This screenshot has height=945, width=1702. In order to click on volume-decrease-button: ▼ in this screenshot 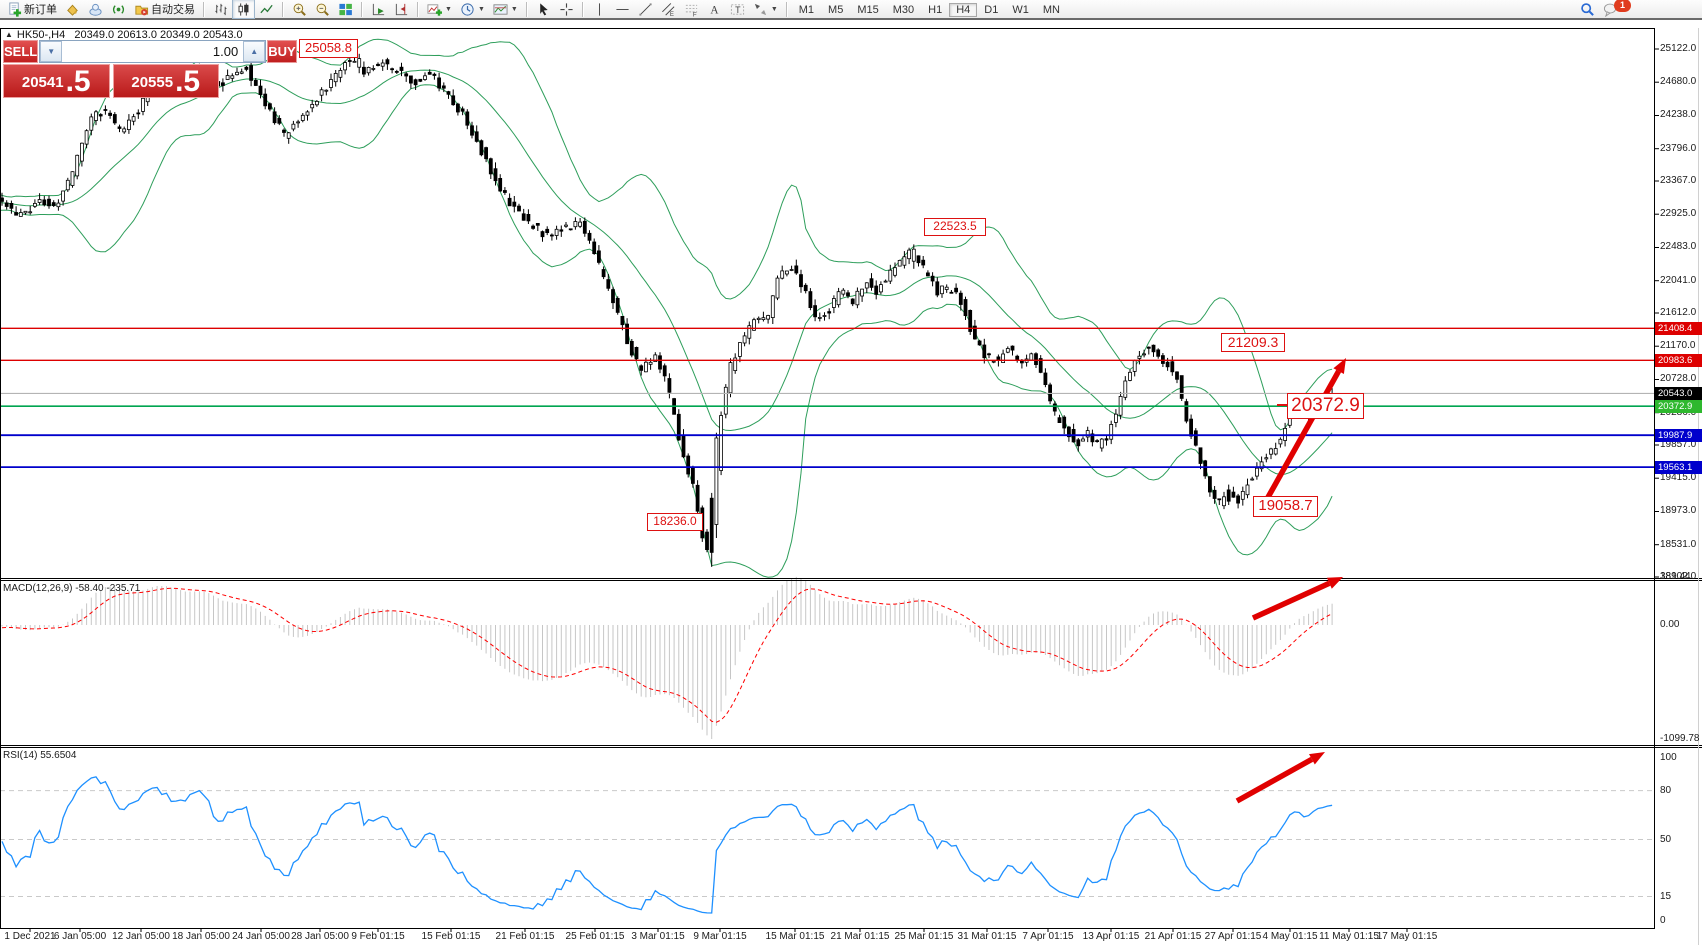, I will do `click(51, 51)`.